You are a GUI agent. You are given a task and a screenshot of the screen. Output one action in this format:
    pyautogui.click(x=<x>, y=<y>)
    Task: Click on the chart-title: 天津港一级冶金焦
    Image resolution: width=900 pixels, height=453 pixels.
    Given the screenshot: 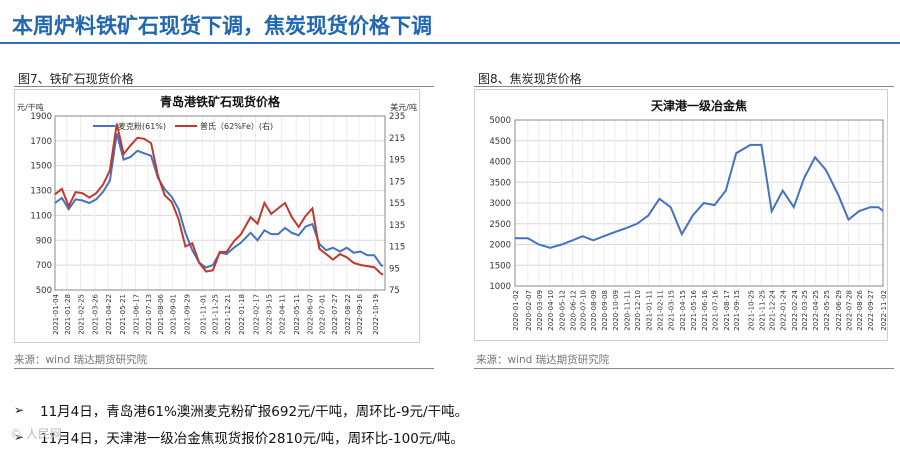 What is the action you would take?
    pyautogui.click(x=699, y=105)
    